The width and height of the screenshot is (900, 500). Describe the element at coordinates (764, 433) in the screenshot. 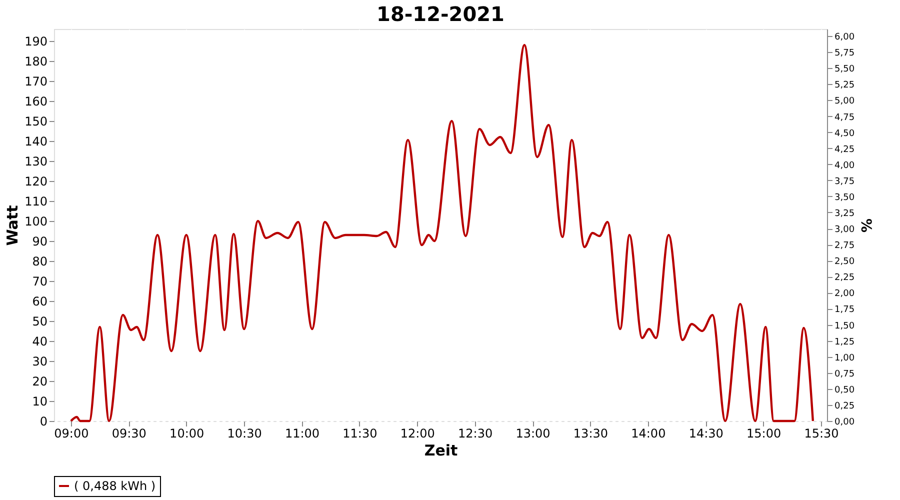

I see `x-tick-label: 15:00` at that location.